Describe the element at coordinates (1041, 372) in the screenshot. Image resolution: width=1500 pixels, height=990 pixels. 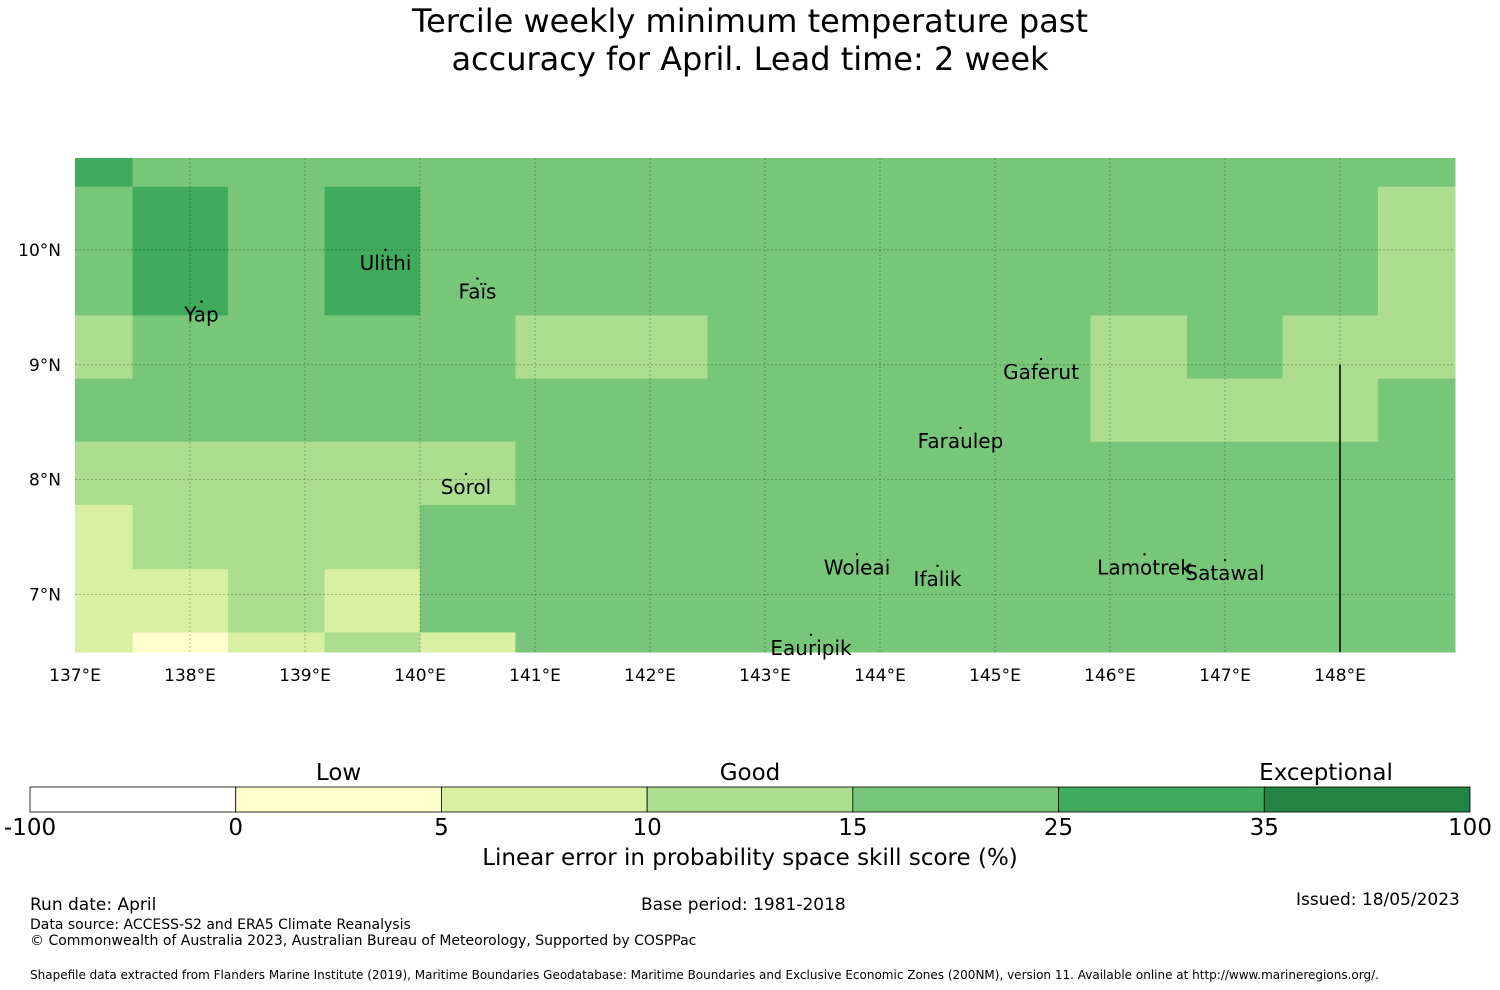
I see `island-label: Gaferut` at that location.